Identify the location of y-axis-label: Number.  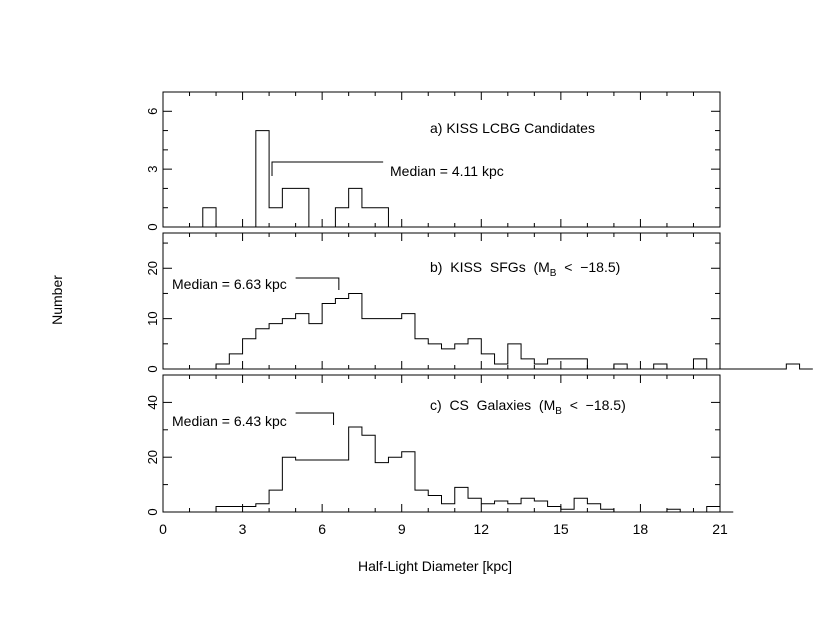
(57, 300).